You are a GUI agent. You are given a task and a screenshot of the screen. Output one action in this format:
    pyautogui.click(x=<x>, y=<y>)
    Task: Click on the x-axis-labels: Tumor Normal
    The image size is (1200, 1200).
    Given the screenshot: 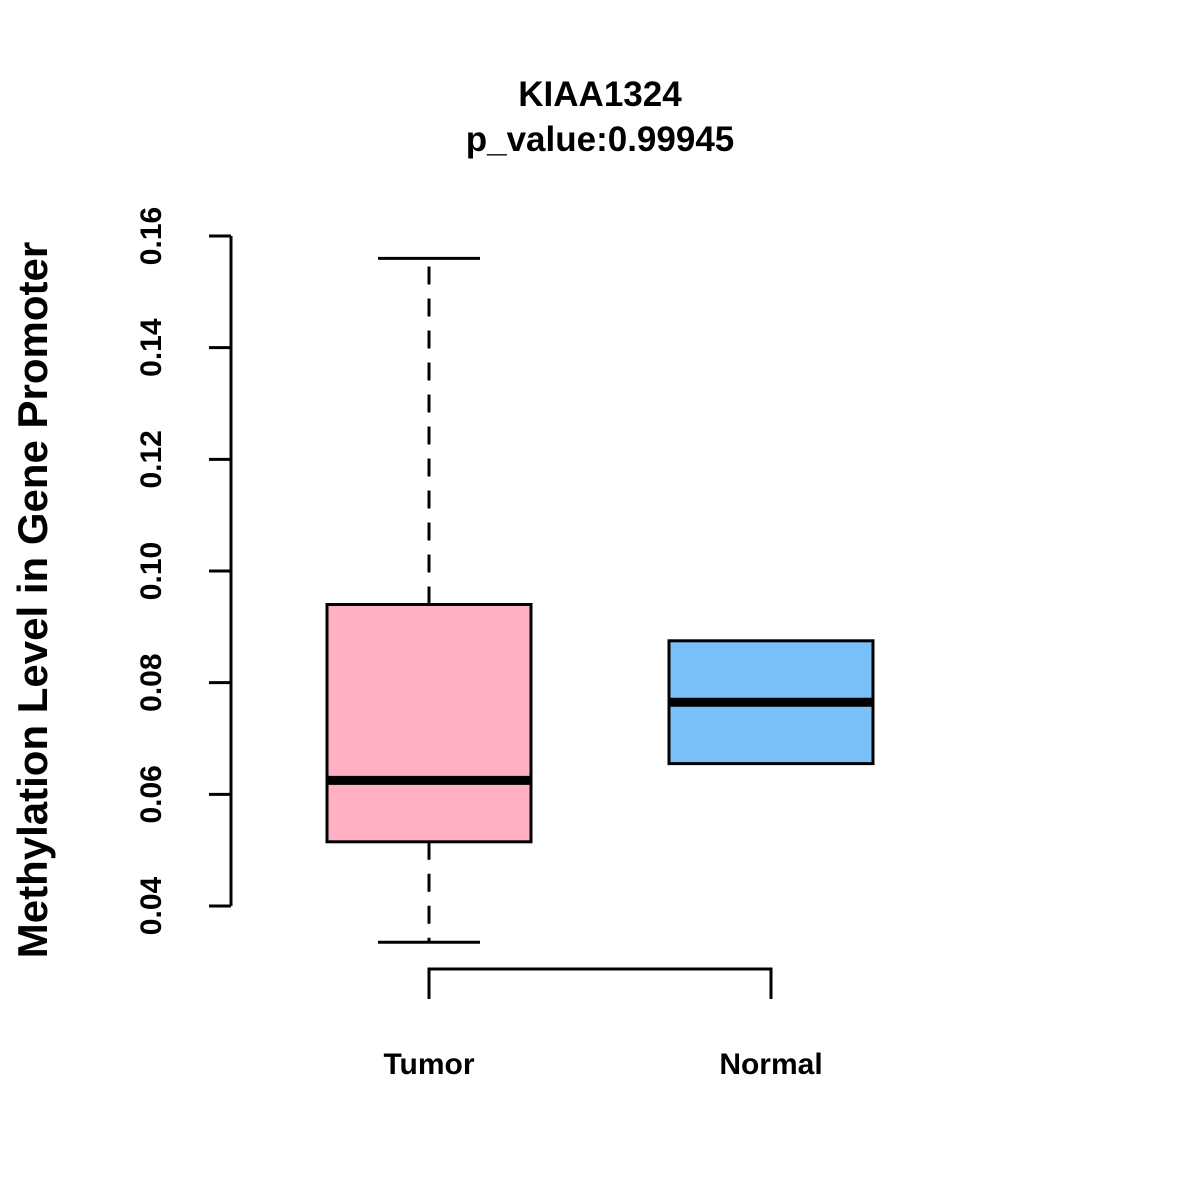 What is the action you would take?
    pyautogui.click(x=602, y=1064)
    